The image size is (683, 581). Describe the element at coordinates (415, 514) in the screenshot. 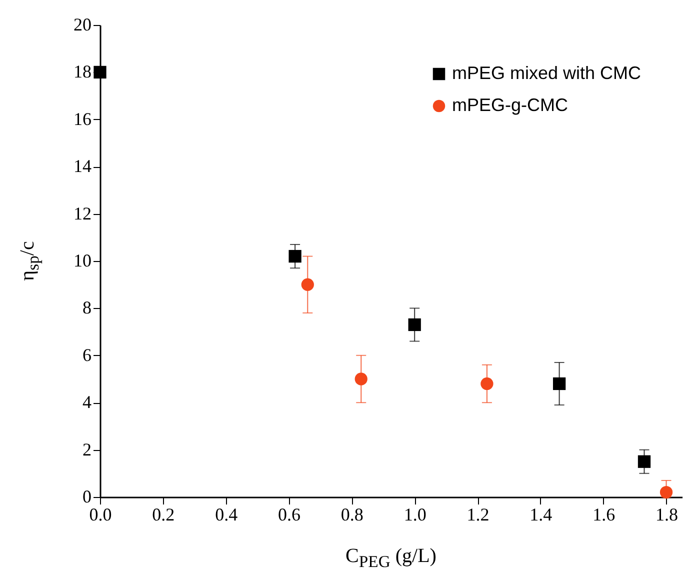

I see `x-tick-label: 1.0` at that location.